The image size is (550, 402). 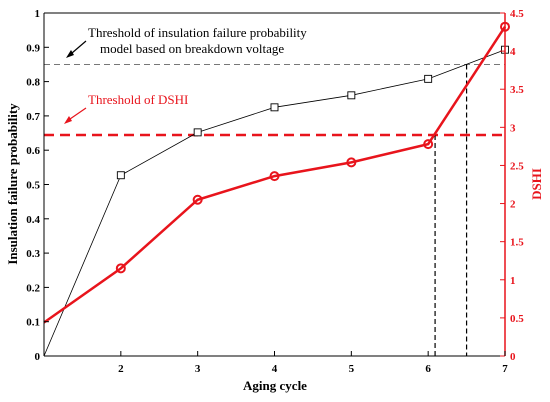 What do you see at coordinates (517, 90) in the screenshot?
I see `right-tick-label-7: 3.5` at bounding box center [517, 90].